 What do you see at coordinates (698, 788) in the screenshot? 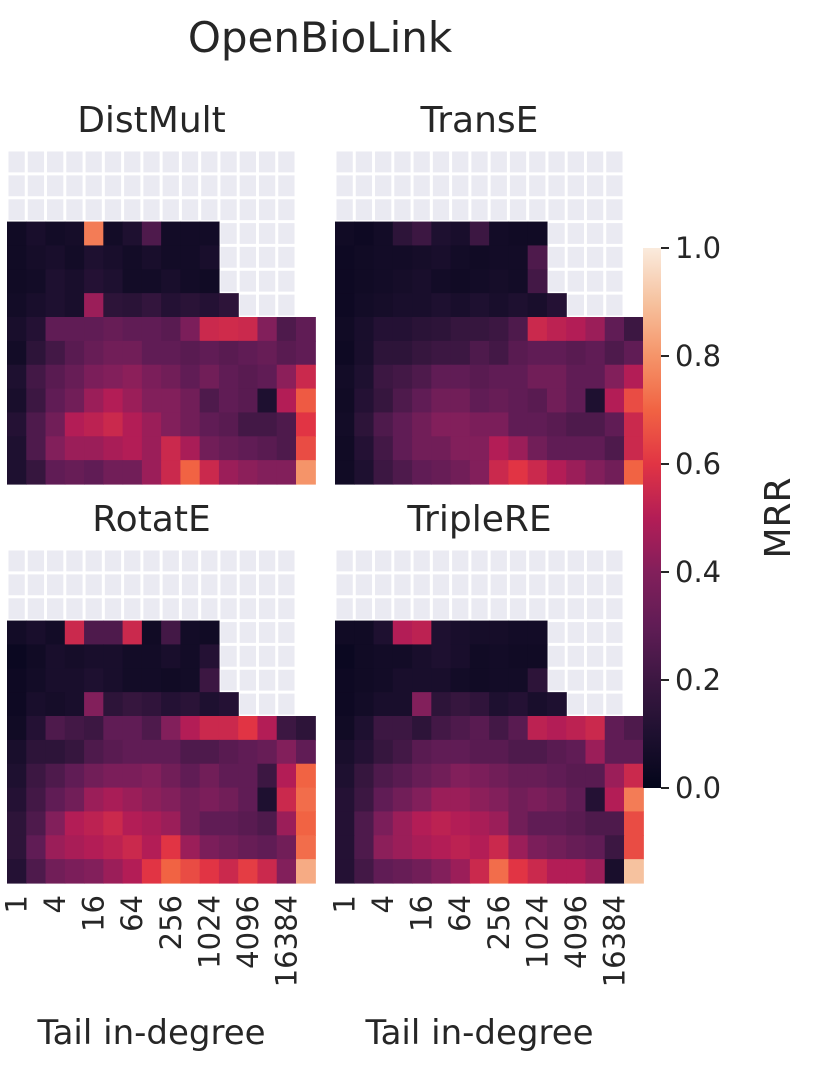
I see `colorbar-tick-label: 0.0` at bounding box center [698, 788].